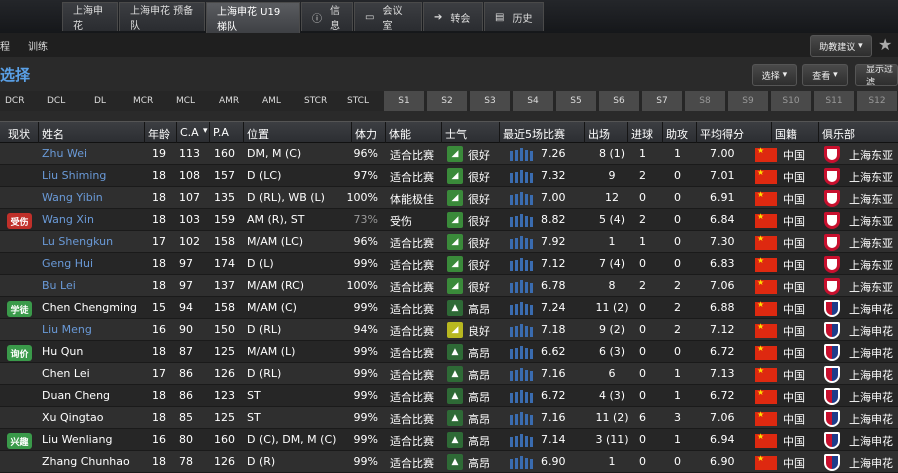  What do you see at coordinates (400, 134) in the screenshot?
I see `column-header-condition: 体能` at bounding box center [400, 134].